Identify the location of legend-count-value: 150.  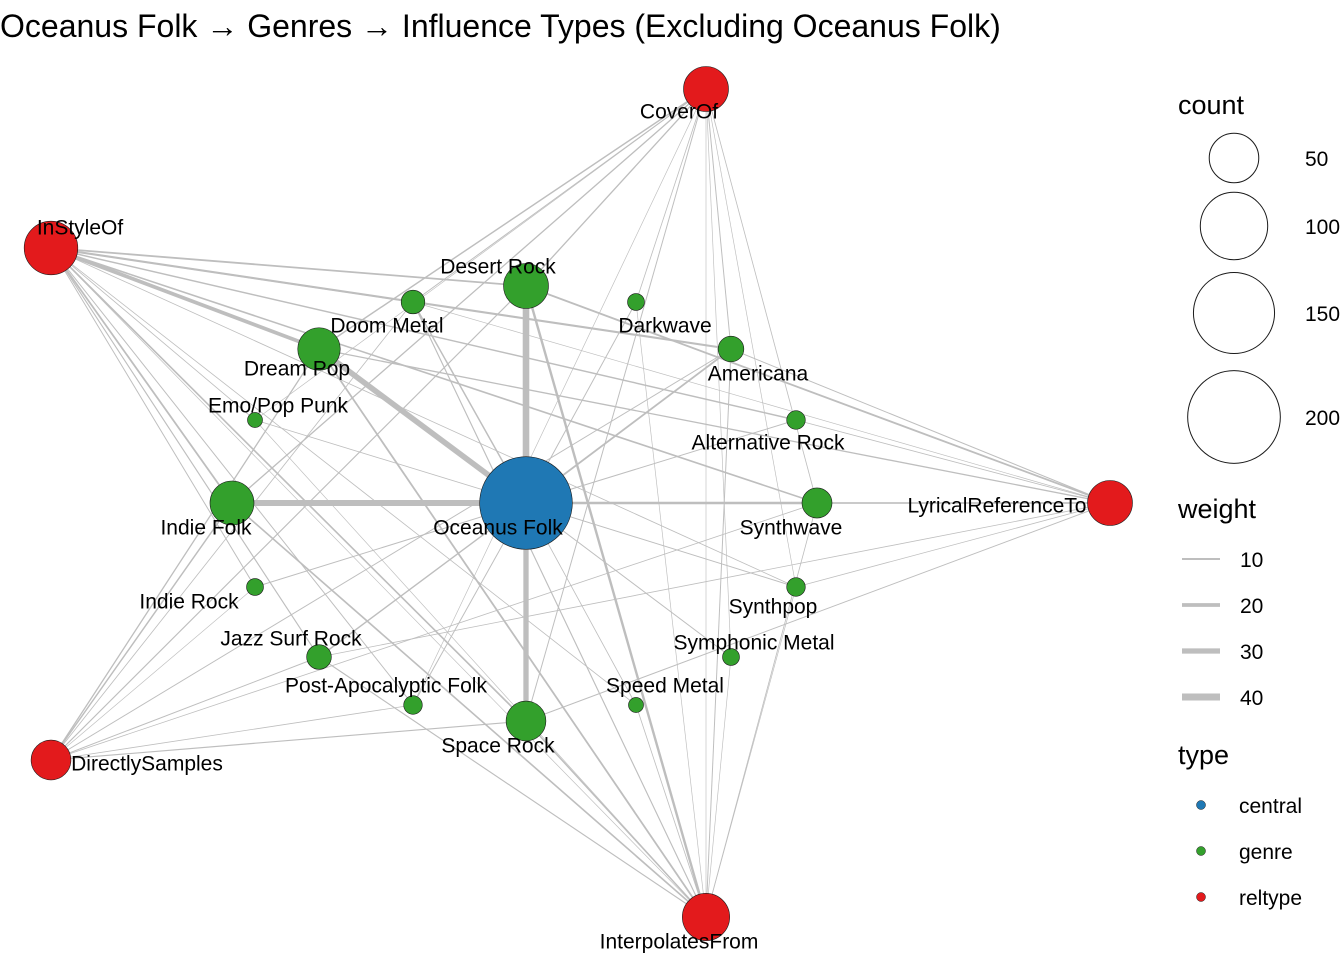
(1322, 314).